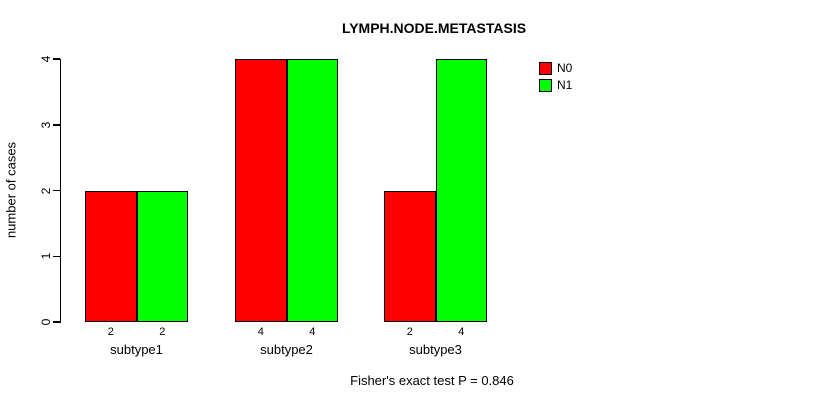  Describe the element at coordinates (435, 349) in the screenshot. I see `category-label-subtype3: subtype3` at that location.